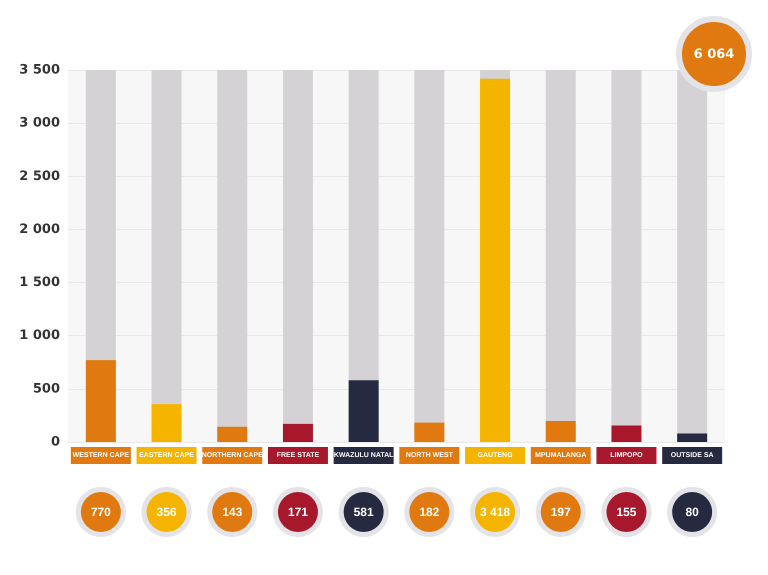 This screenshot has height=575, width=768. What do you see at coordinates (46, 388) in the screenshot?
I see `y-tick-label: 500` at bounding box center [46, 388].